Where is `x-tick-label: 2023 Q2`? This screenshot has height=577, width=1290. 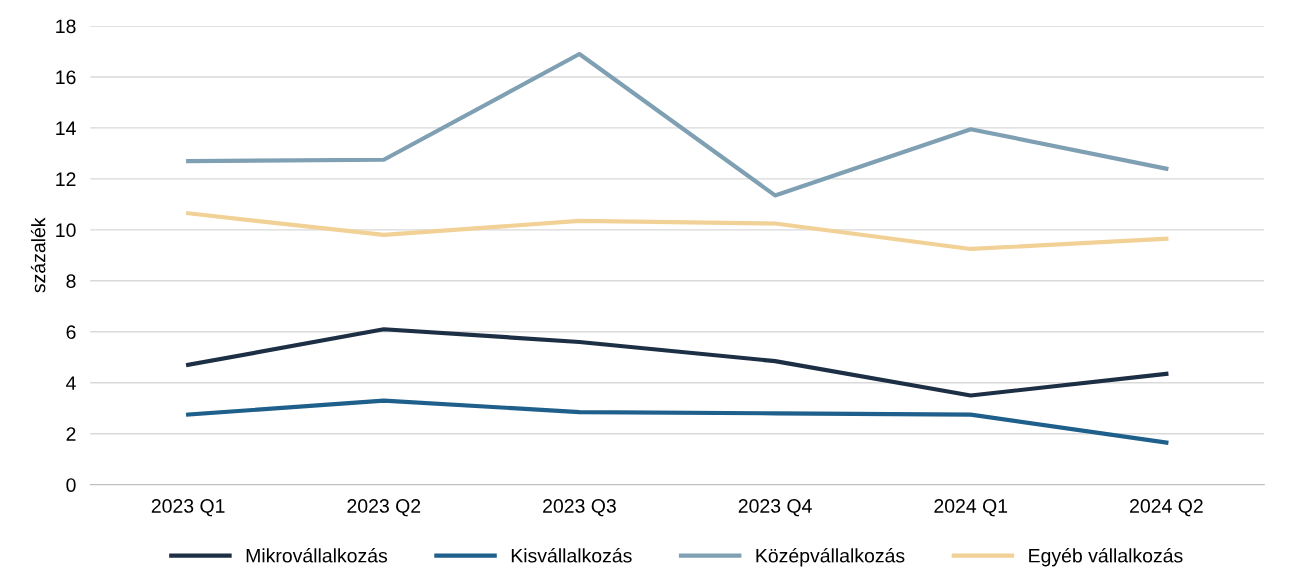
x-tick-label: 2023 Q2 is located at coordinates (384, 508).